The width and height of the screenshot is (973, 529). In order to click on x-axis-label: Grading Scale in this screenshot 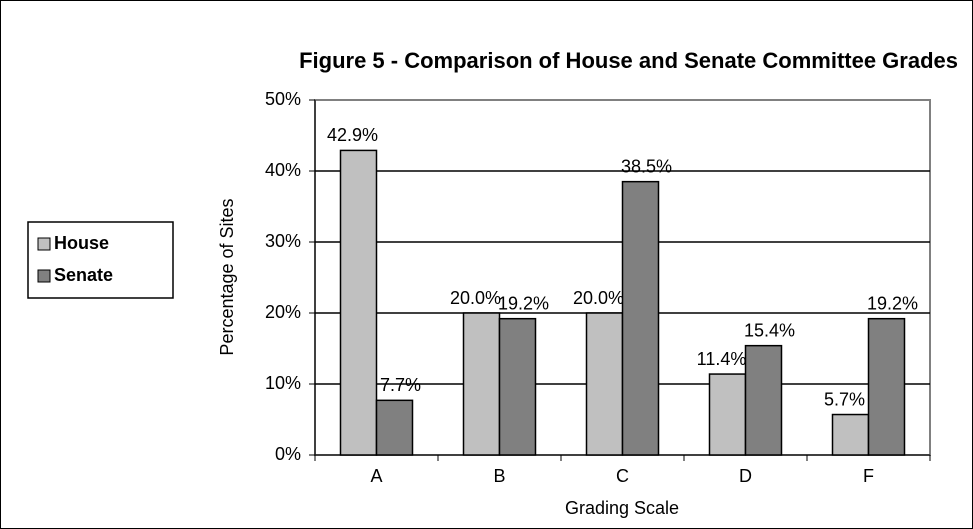, I will do `click(622, 508)`.